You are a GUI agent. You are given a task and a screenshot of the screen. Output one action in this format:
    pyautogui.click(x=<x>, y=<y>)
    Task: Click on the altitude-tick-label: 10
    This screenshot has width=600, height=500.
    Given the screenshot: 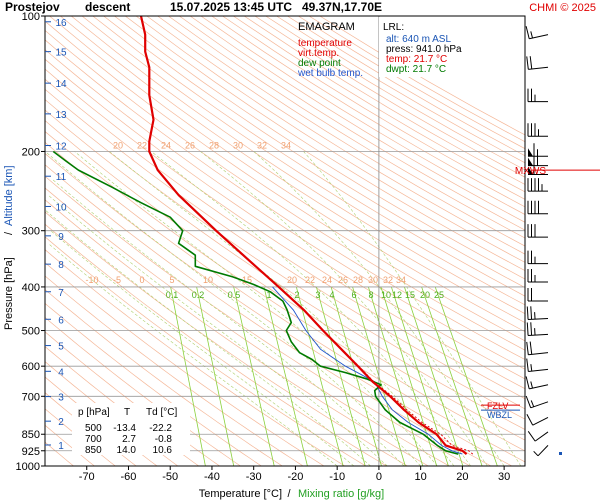 What is the action you would take?
    pyautogui.click(x=61, y=207)
    